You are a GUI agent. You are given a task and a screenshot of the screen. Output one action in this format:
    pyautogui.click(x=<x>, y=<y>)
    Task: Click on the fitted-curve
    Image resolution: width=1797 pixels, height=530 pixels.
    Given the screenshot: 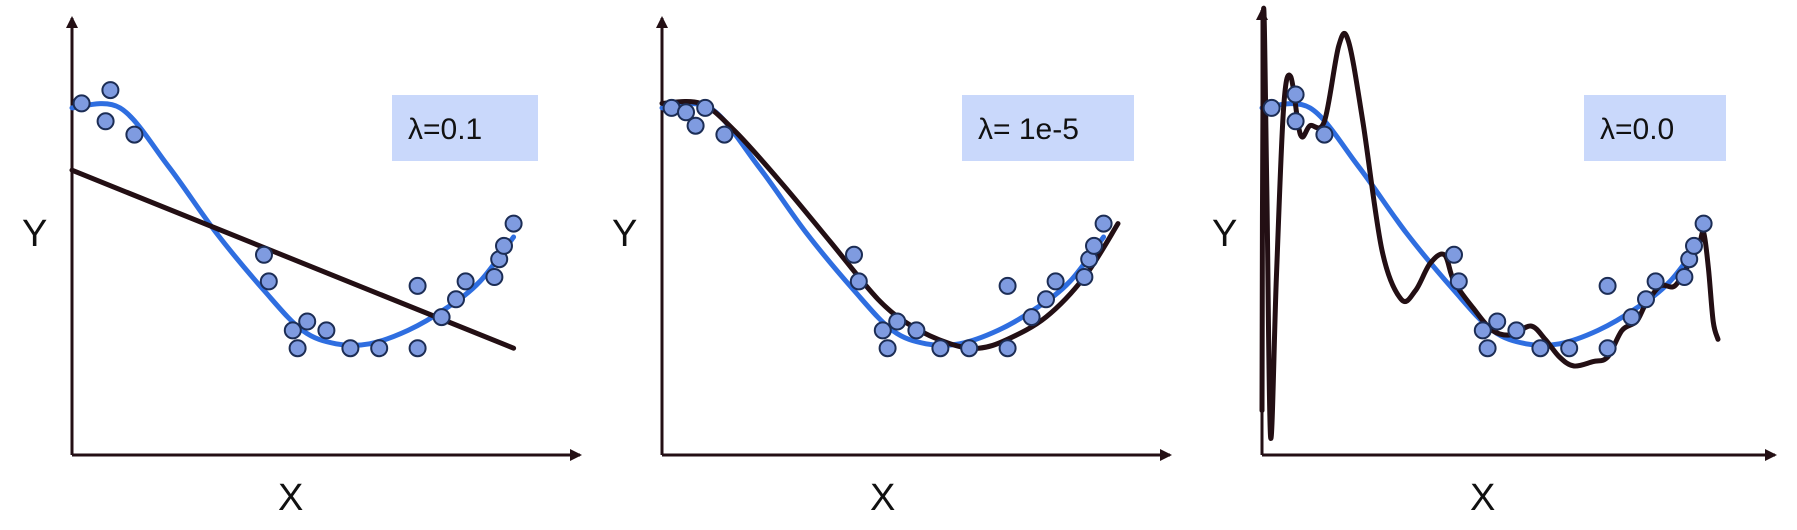 What is the action you would take?
    pyautogui.click(x=890, y=224)
    